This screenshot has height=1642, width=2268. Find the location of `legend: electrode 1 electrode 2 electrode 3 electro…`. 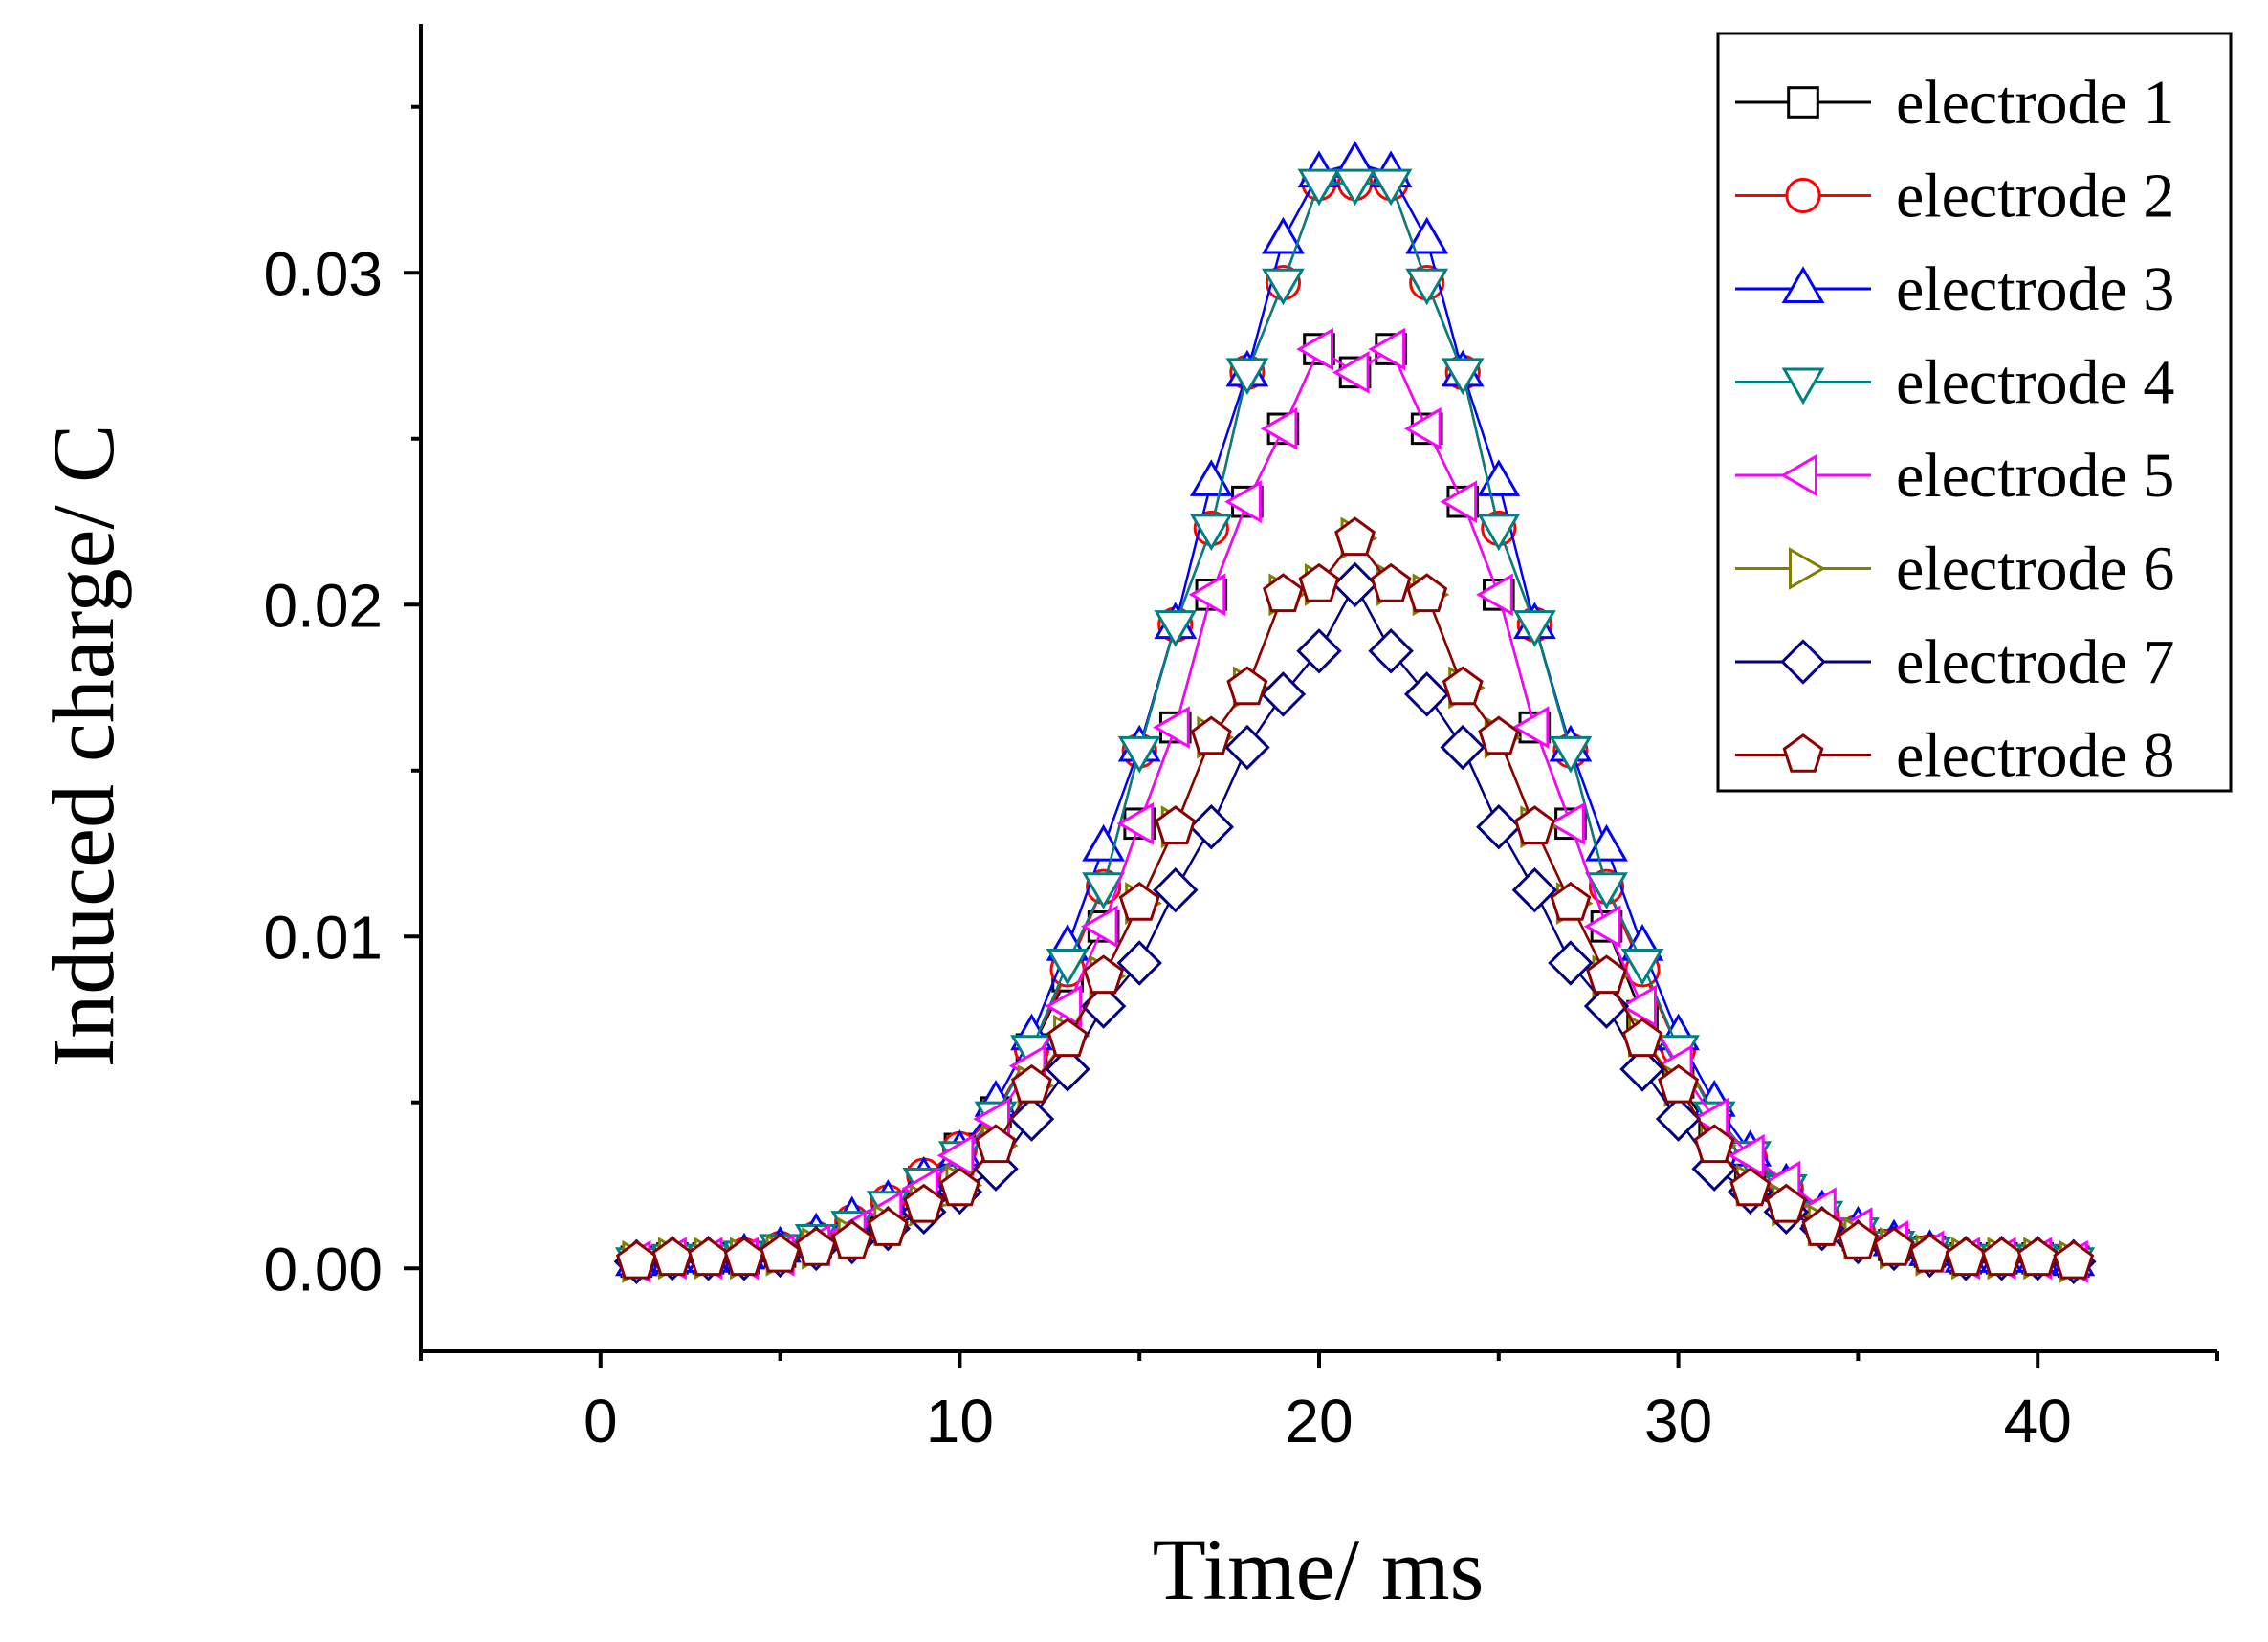

legend: electrode 1 electrode 2 electrode 3 electro… is located at coordinates (1974, 413).